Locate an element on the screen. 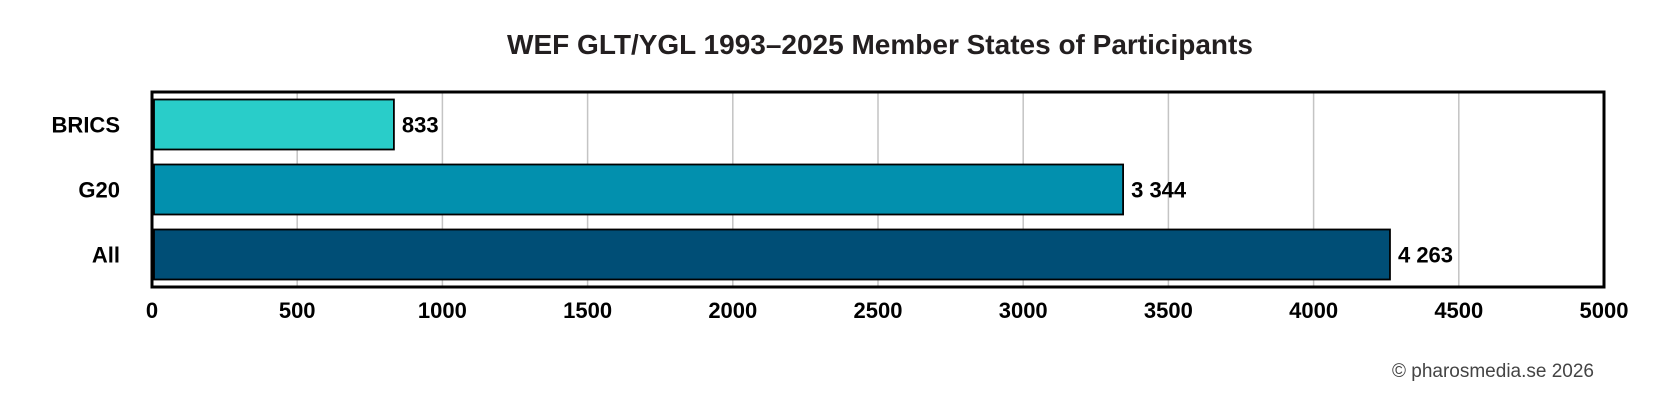 This screenshot has height=418, width=1656. x-tick-label: 3500 is located at coordinates (1168, 310).